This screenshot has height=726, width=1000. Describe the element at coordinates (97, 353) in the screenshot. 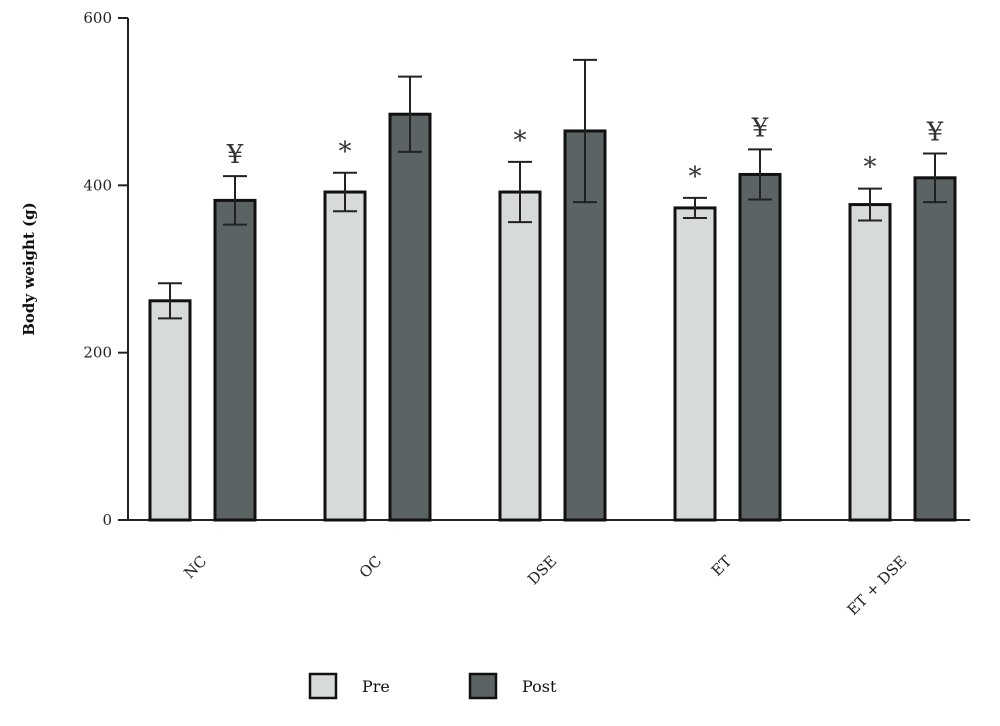

I see `y-tick-label: 200` at that location.